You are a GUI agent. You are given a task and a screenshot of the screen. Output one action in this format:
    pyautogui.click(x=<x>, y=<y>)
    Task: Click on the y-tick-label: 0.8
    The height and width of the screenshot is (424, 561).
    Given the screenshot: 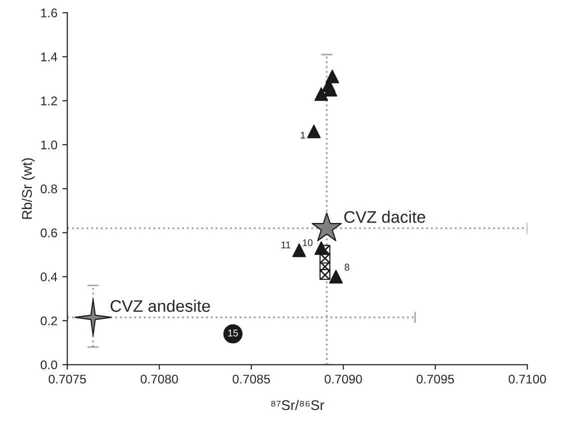 What is the action you would take?
    pyautogui.click(x=49, y=189)
    